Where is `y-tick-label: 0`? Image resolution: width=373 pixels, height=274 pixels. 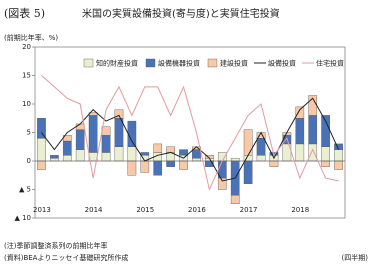 y-tick-label: 0 is located at coordinates (29, 161).